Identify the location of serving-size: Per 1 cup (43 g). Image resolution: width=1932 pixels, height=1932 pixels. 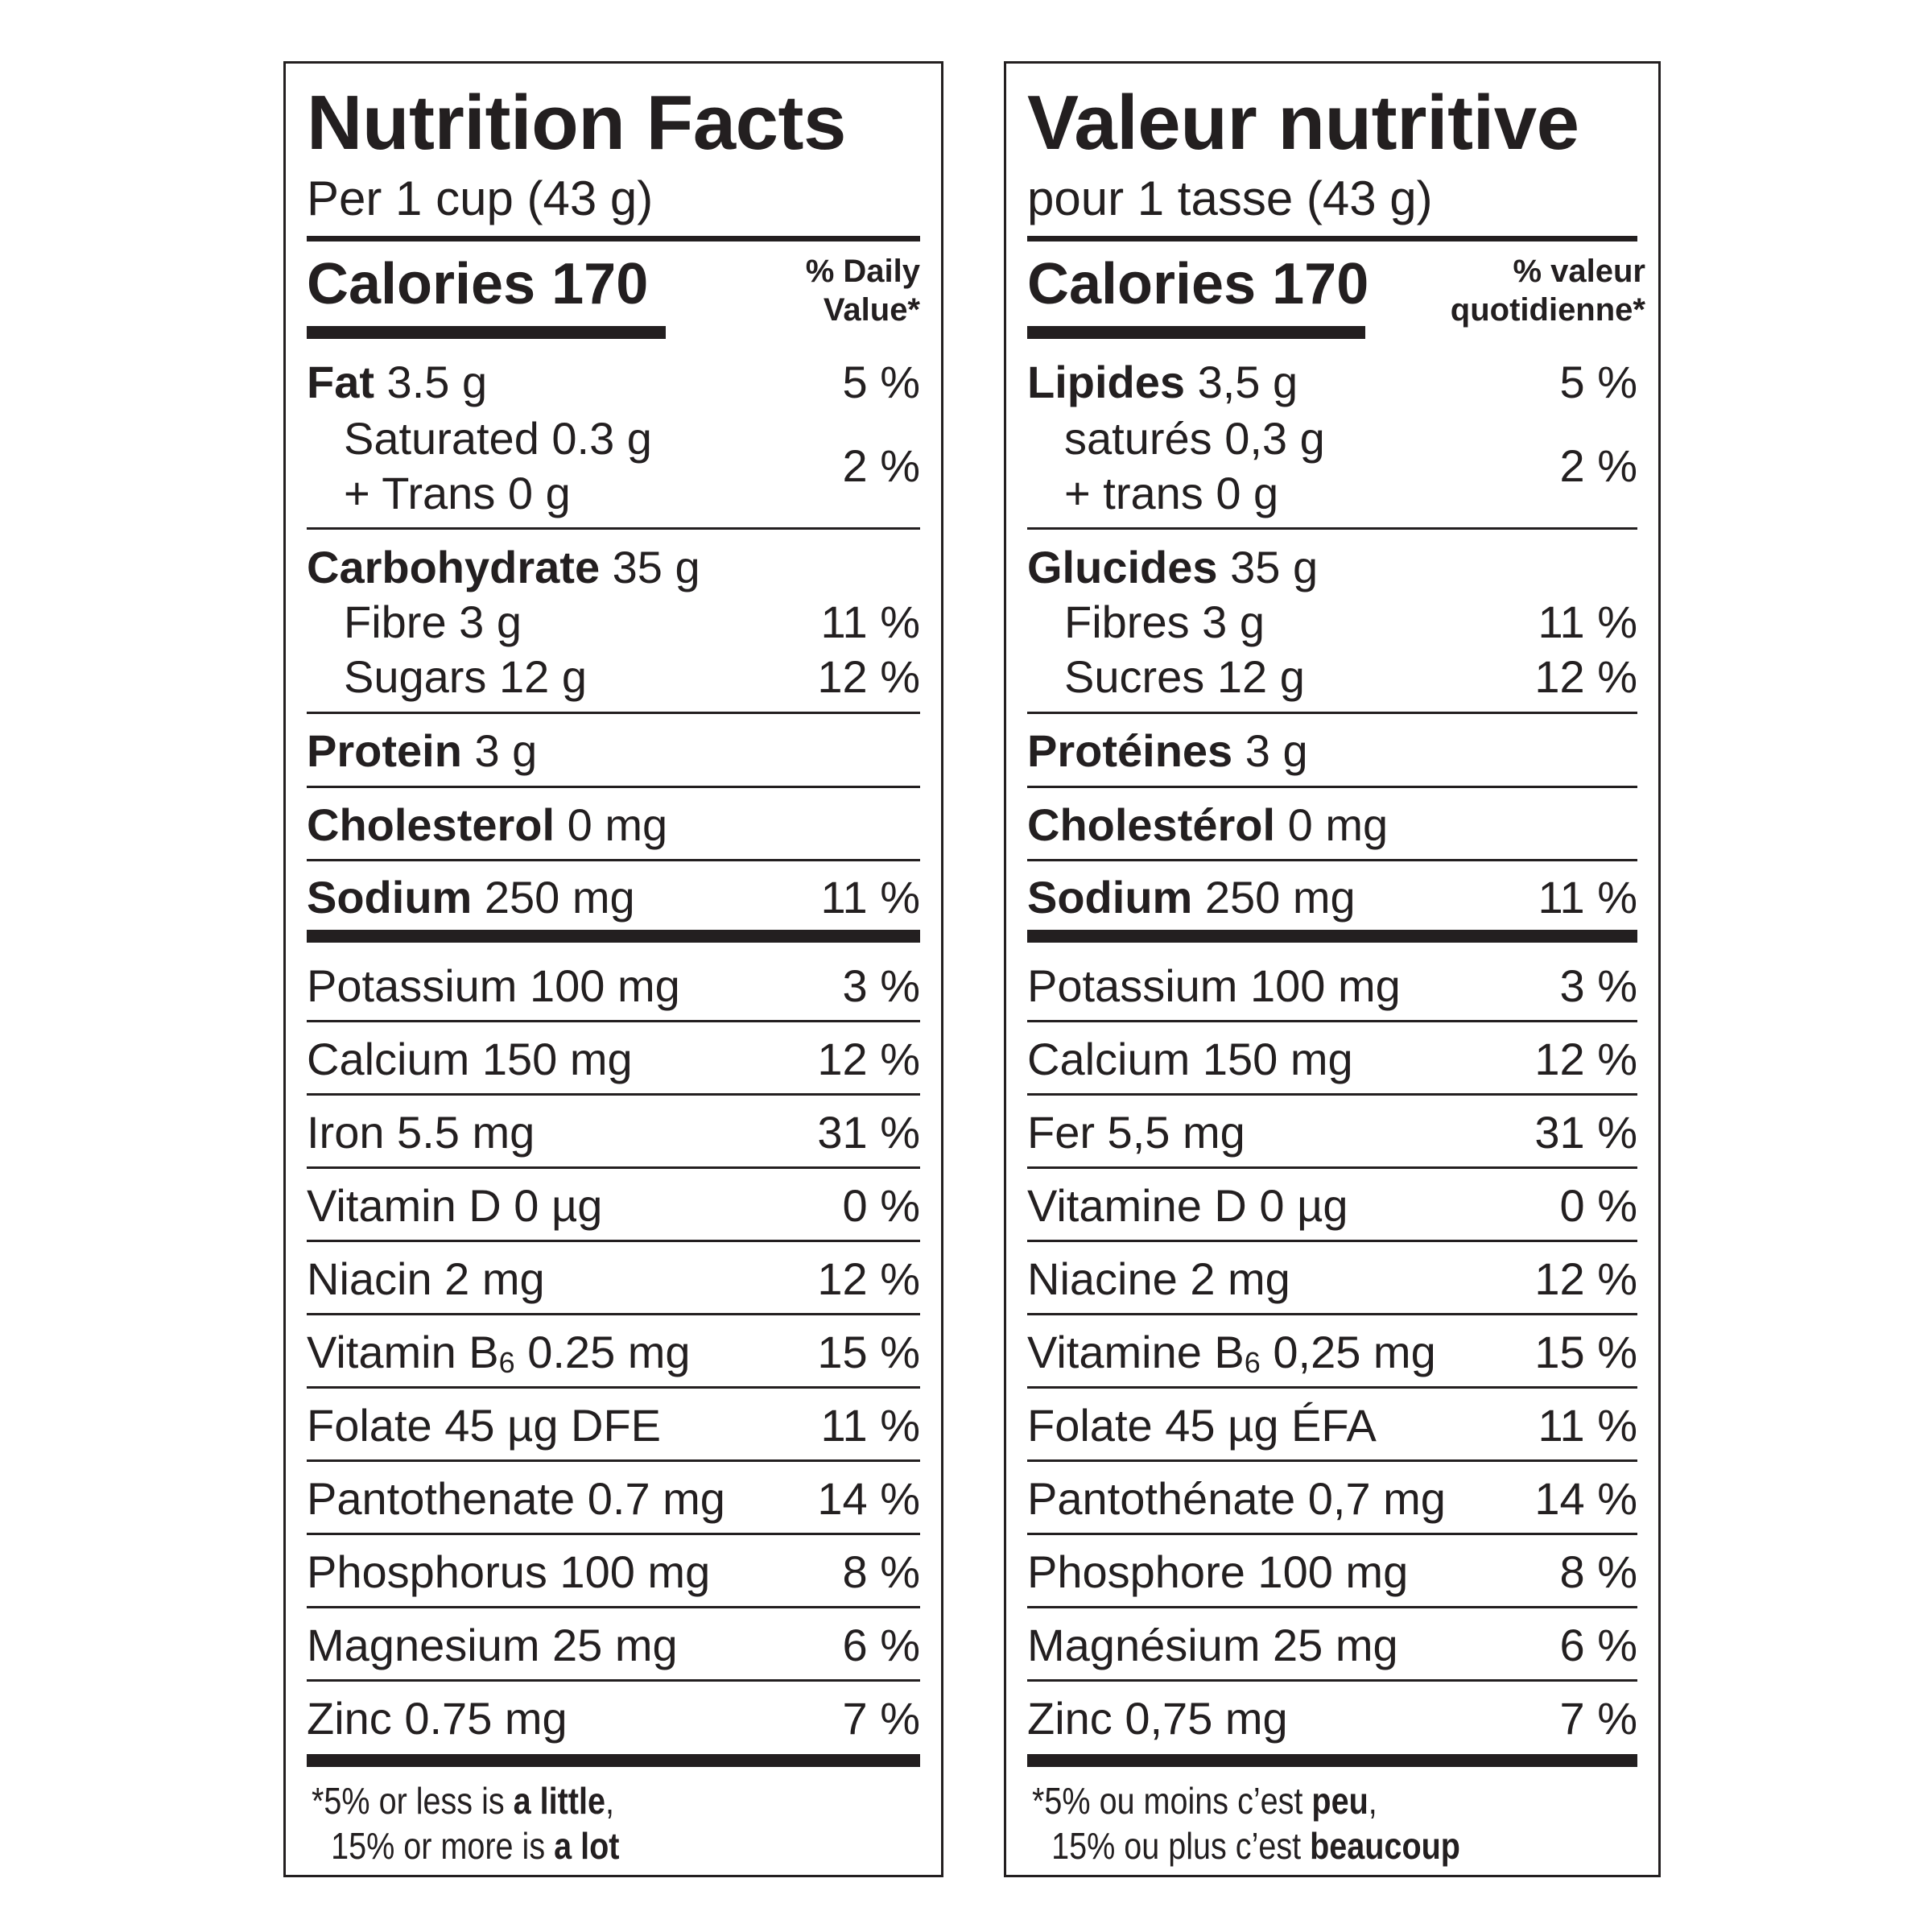
(480, 198).